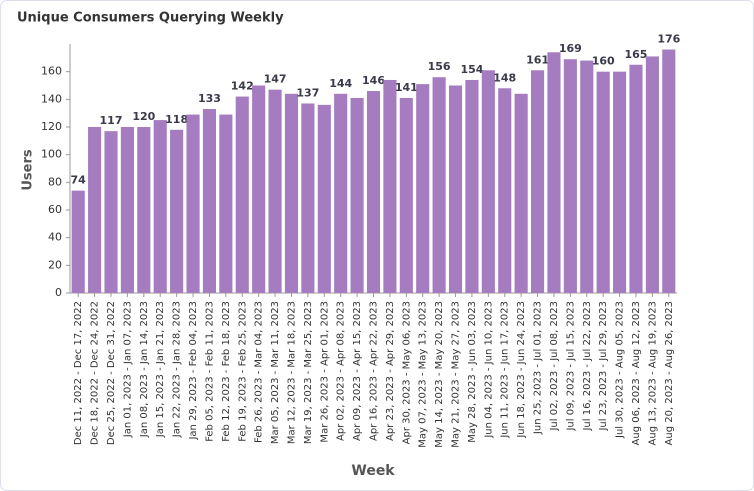  I want to click on x-tick-label: Apr 09, 2023 - Apr 15, 2023, so click(357, 371).